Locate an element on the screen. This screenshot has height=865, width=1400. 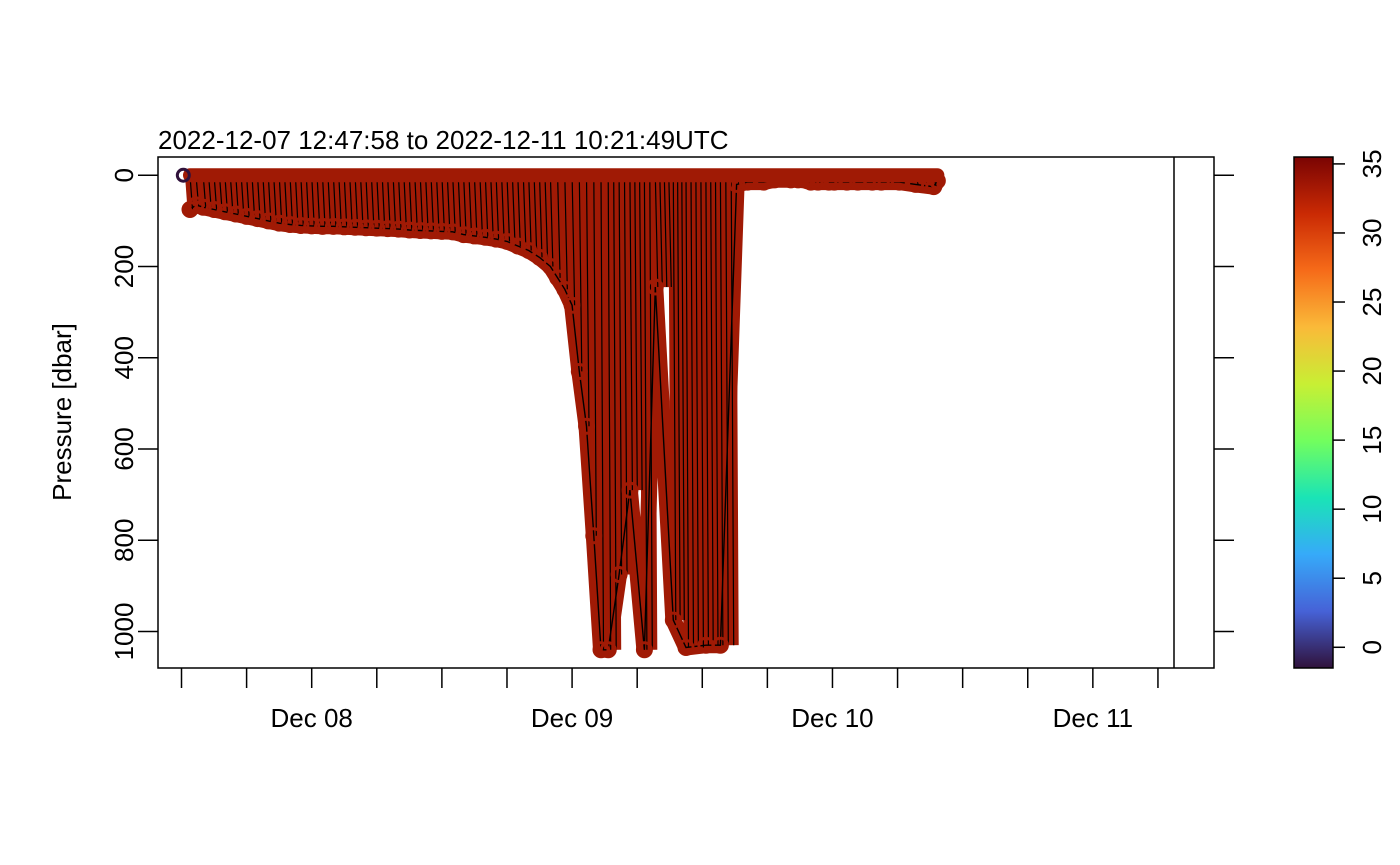
colorbar-tick-label: 0 is located at coordinates (1372, 647).